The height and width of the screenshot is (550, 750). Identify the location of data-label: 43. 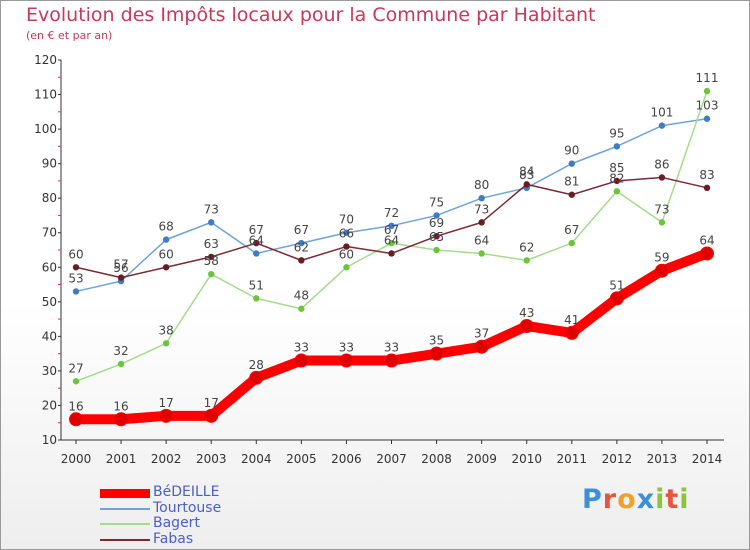
(526, 313).